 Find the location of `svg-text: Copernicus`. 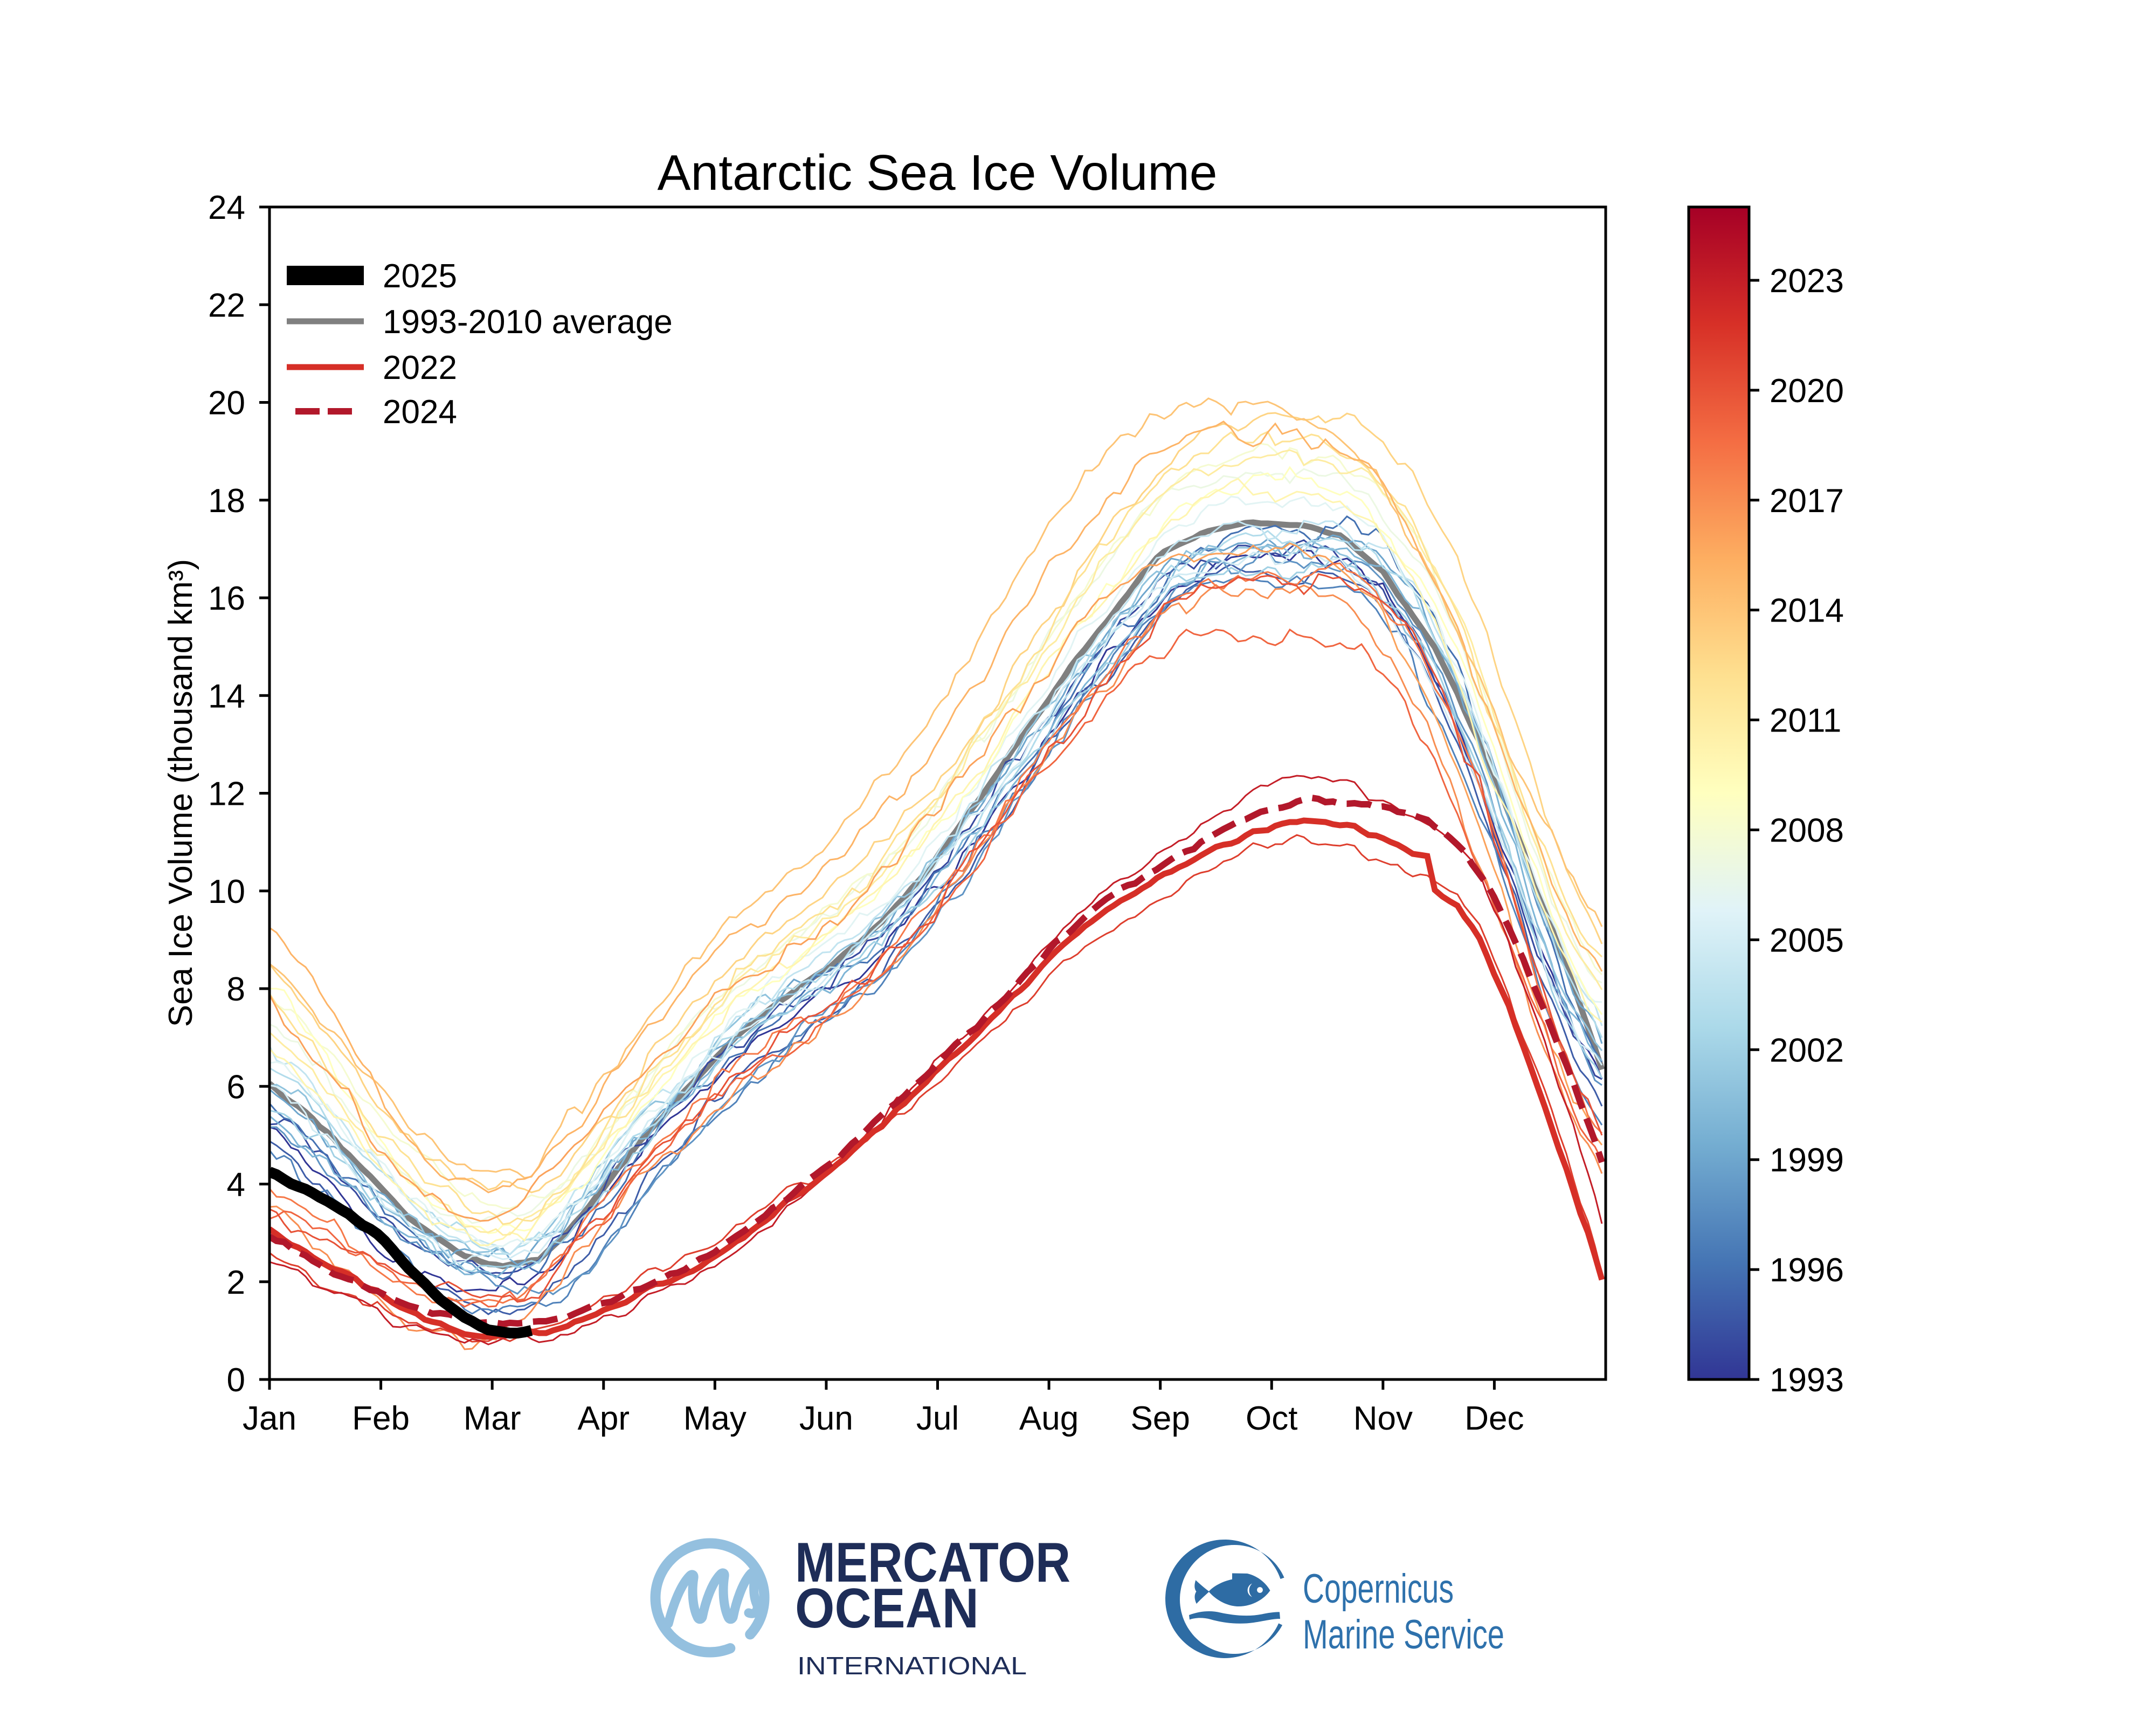

svg-text: Copernicus is located at coordinates (1378, 1589).